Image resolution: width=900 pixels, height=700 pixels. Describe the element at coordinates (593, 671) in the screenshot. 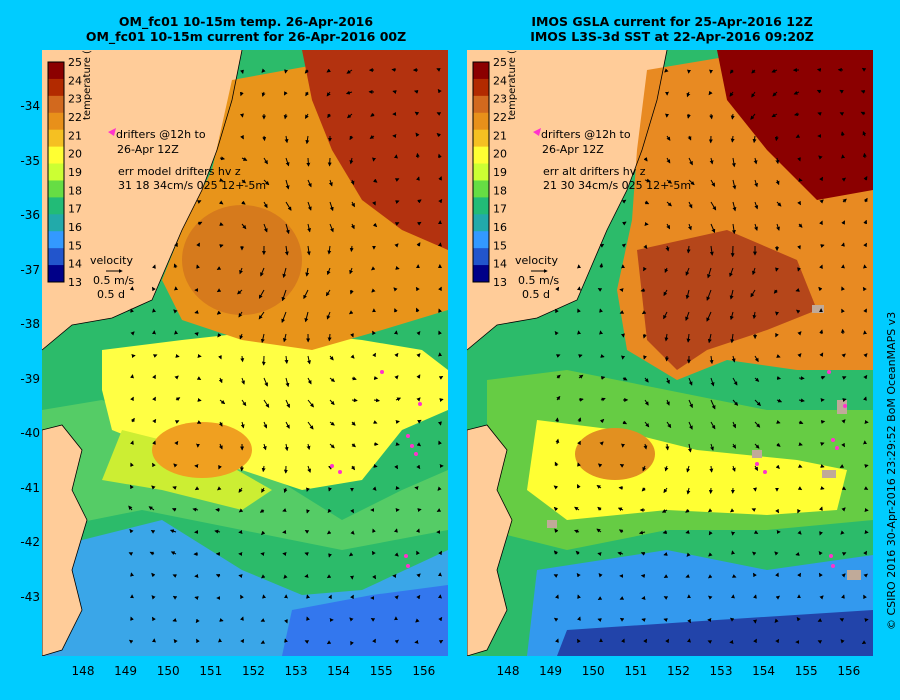

I see `x-tick-label: 150` at that location.